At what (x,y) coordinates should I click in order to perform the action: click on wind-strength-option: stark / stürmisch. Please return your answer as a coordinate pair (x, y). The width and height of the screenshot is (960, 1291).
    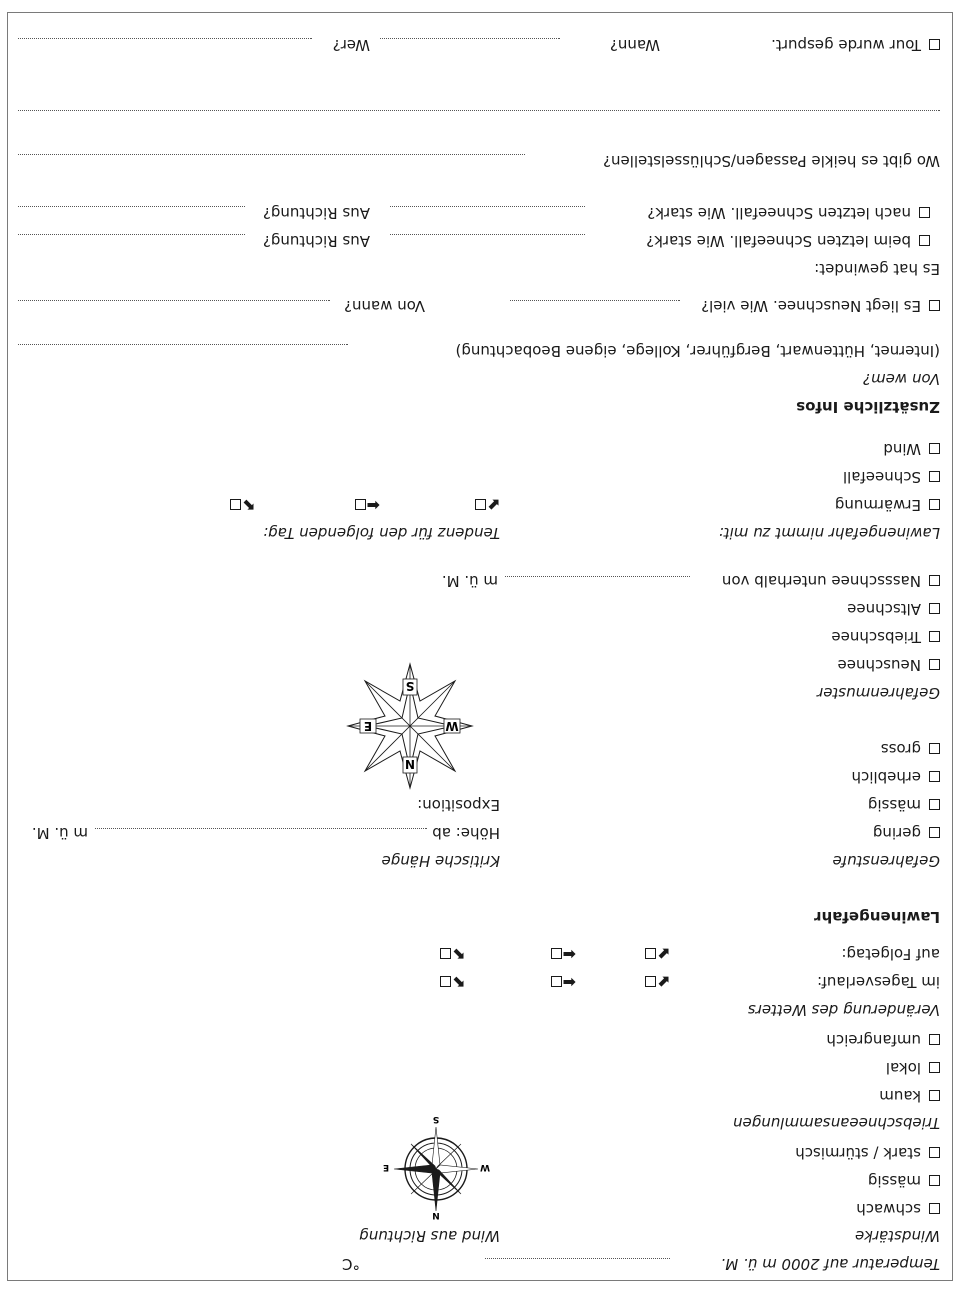
    Looking at the image, I should click on (867, 1153).